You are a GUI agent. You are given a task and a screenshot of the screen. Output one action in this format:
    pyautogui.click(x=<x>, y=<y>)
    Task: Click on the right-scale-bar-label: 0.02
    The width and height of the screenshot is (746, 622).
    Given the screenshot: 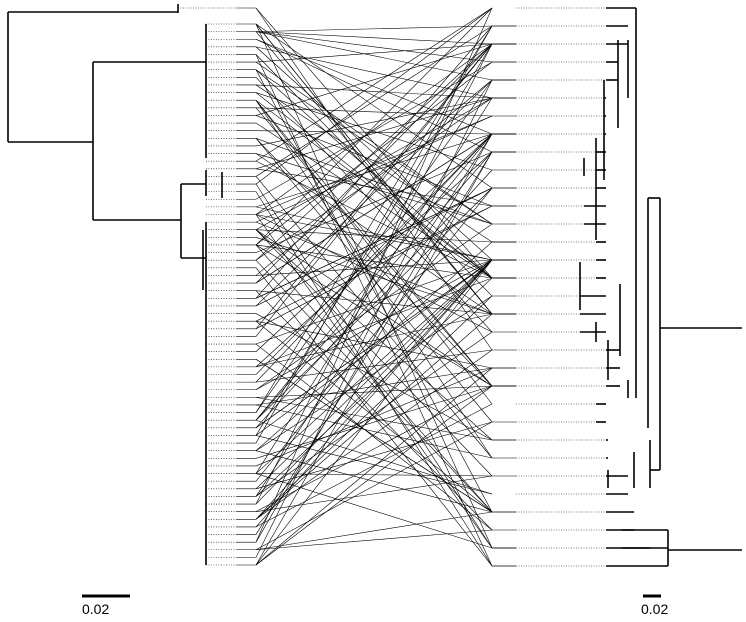 What is the action you would take?
    pyautogui.click(x=654, y=609)
    